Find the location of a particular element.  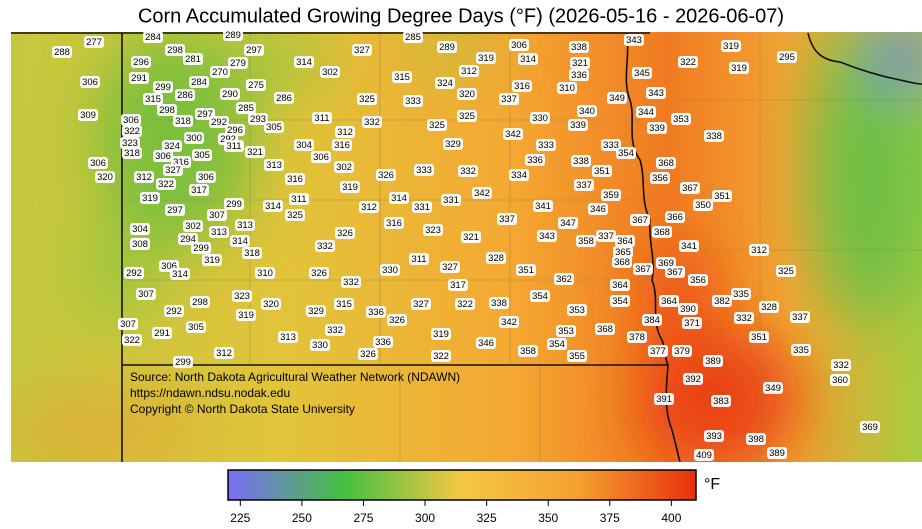

station: 279 is located at coordinates (238, 63).